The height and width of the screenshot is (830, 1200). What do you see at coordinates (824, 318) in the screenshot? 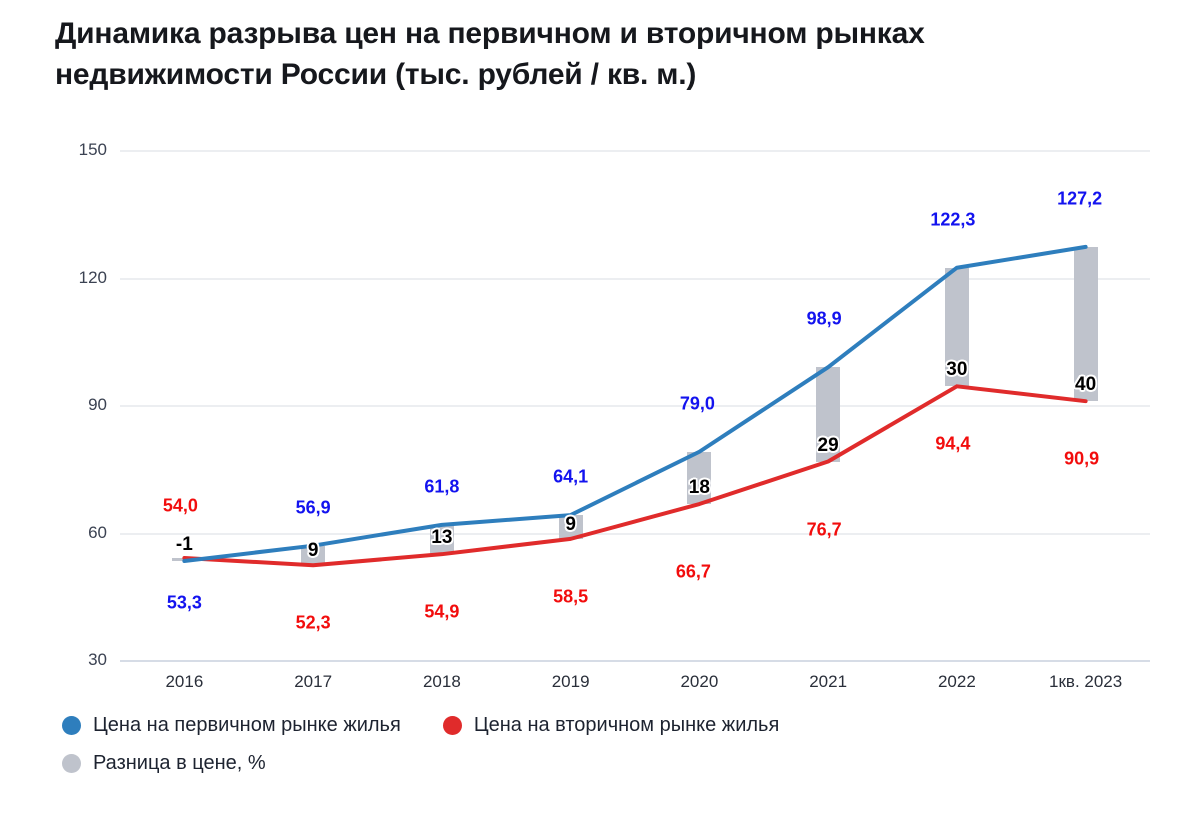
I see `primary-price-label: 98,9` at bounding box center [824, 318].